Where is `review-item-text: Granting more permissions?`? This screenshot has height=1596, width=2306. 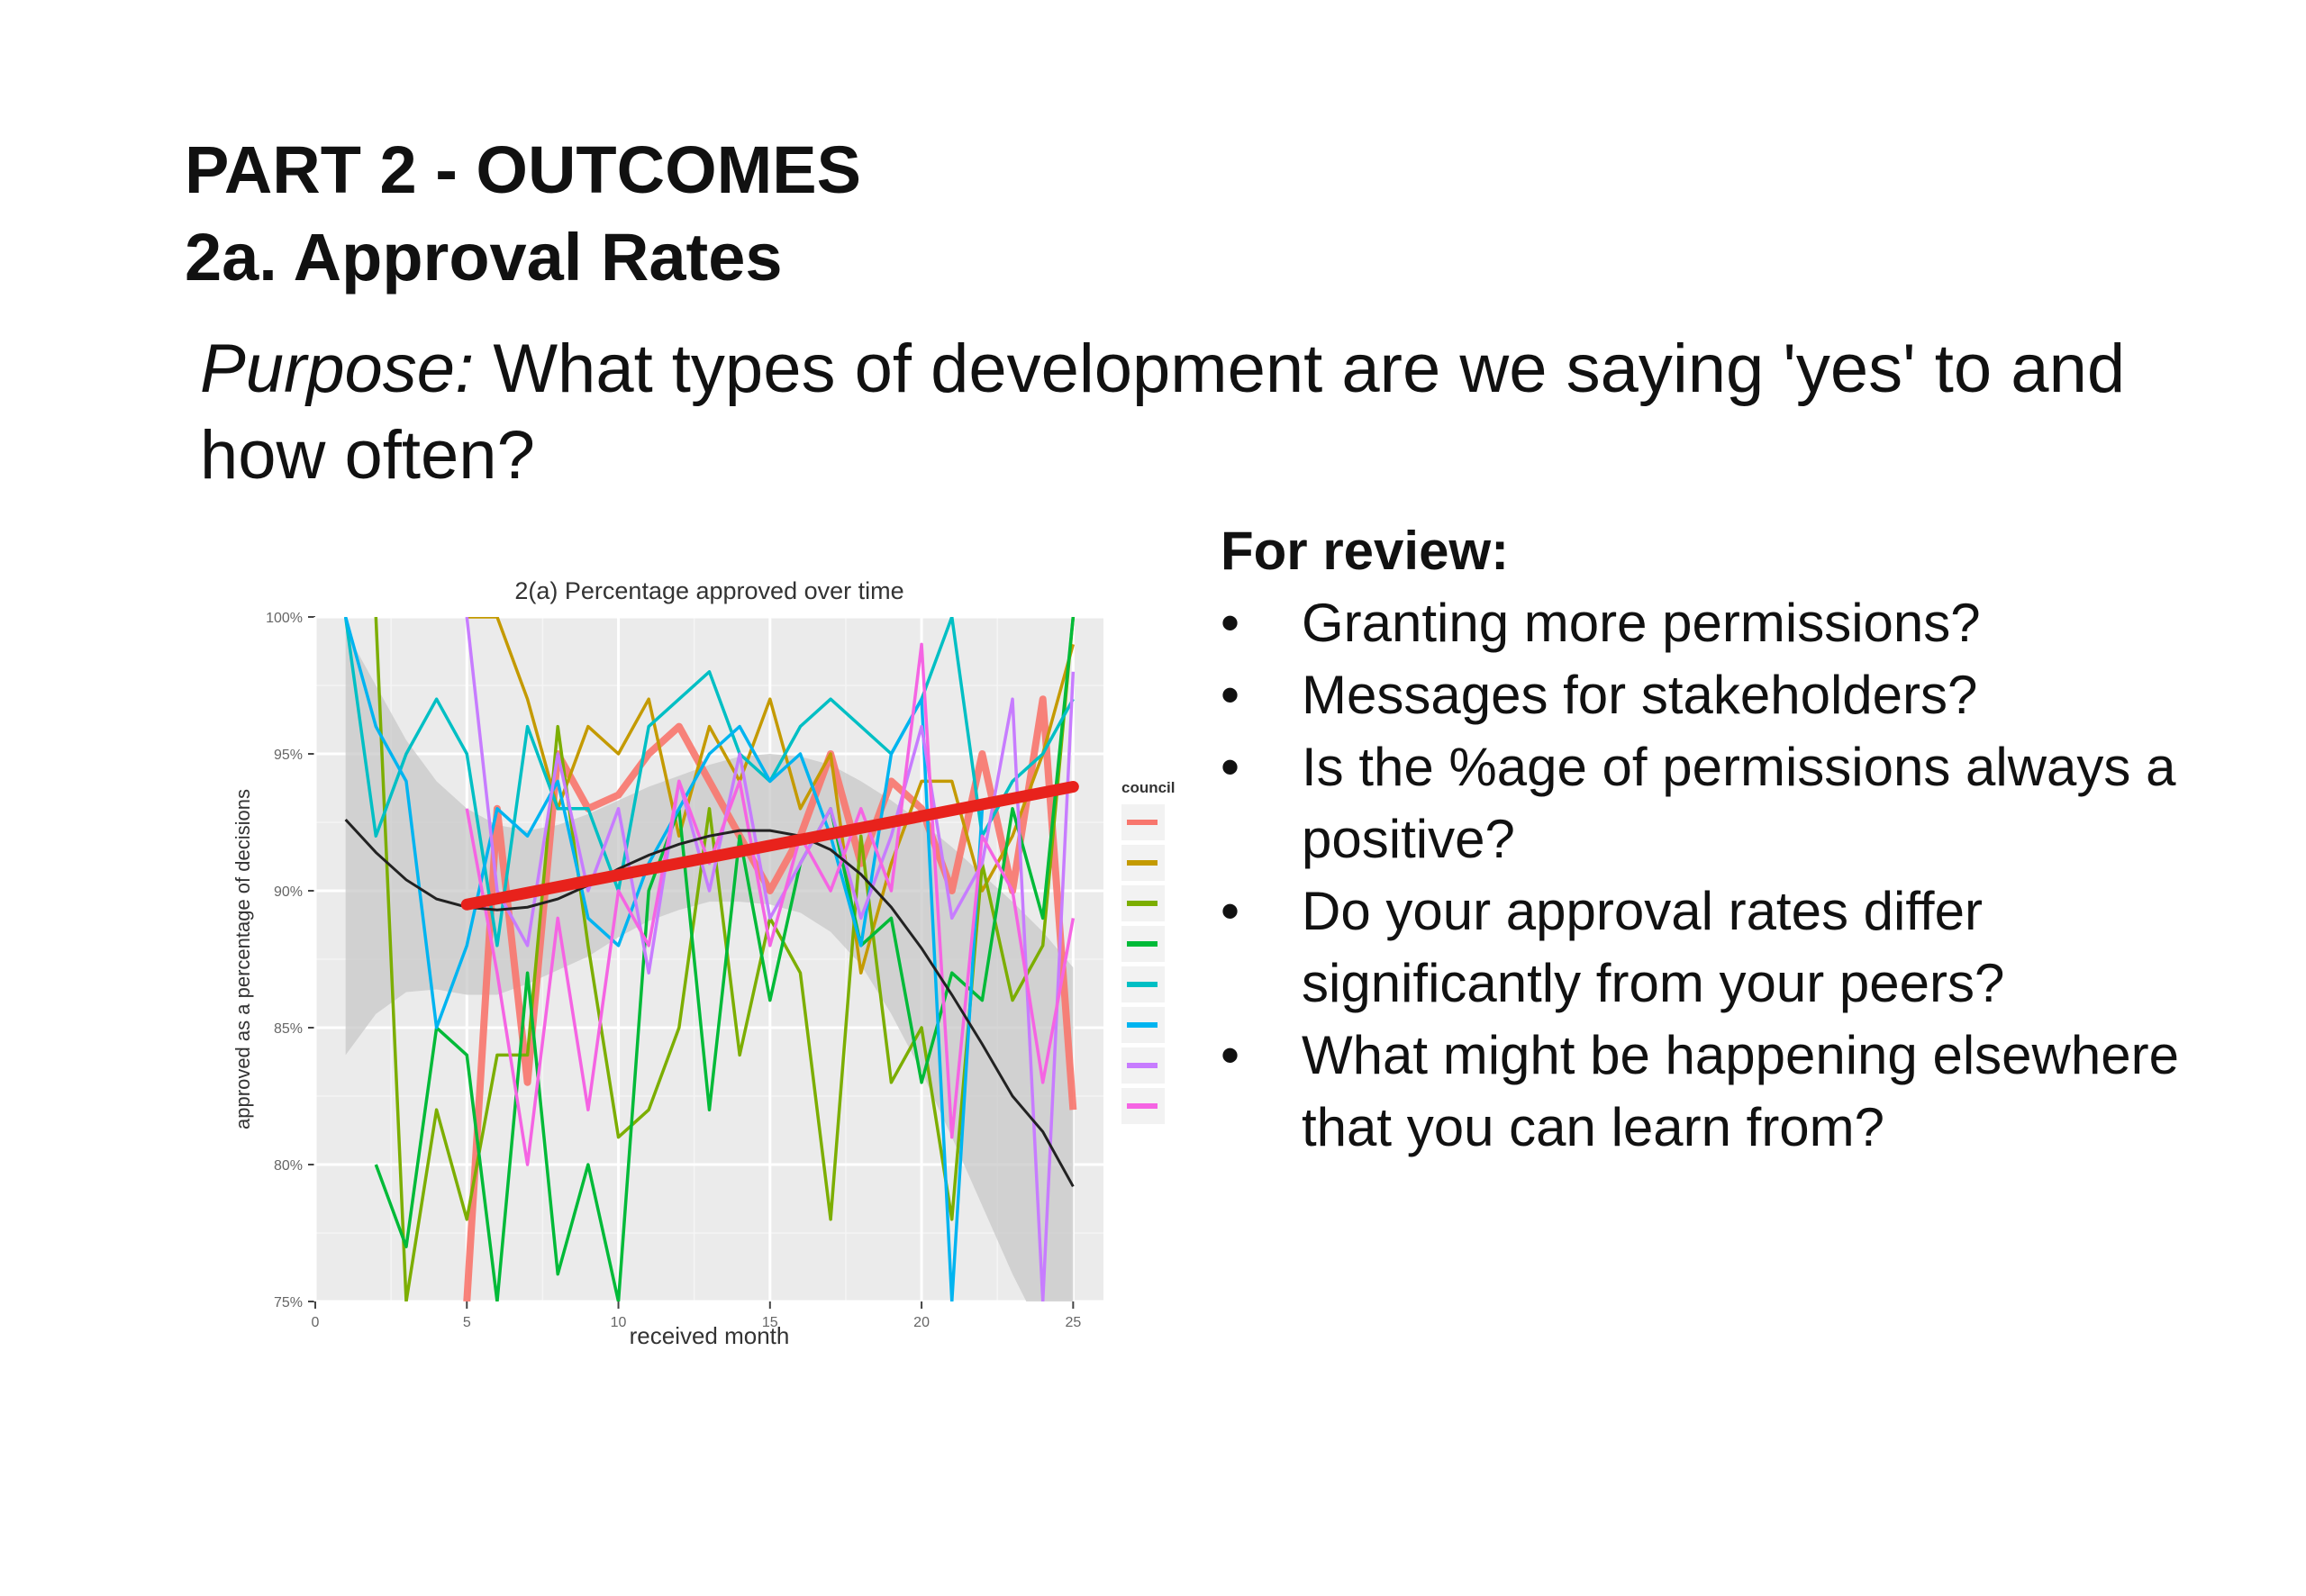
review-item-text: Granting more permissions? is located at coordinates (1641, 623).